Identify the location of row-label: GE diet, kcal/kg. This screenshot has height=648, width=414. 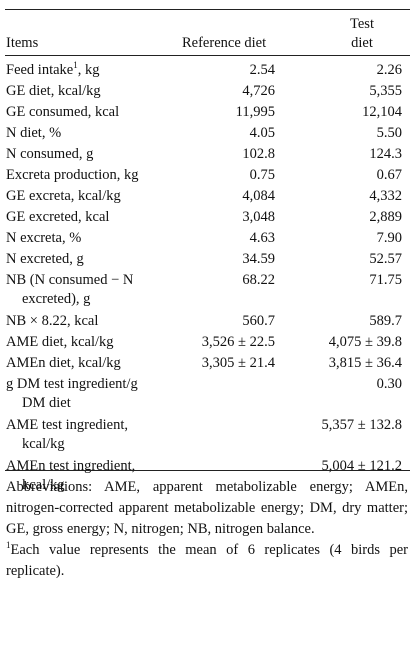
(53, 91).